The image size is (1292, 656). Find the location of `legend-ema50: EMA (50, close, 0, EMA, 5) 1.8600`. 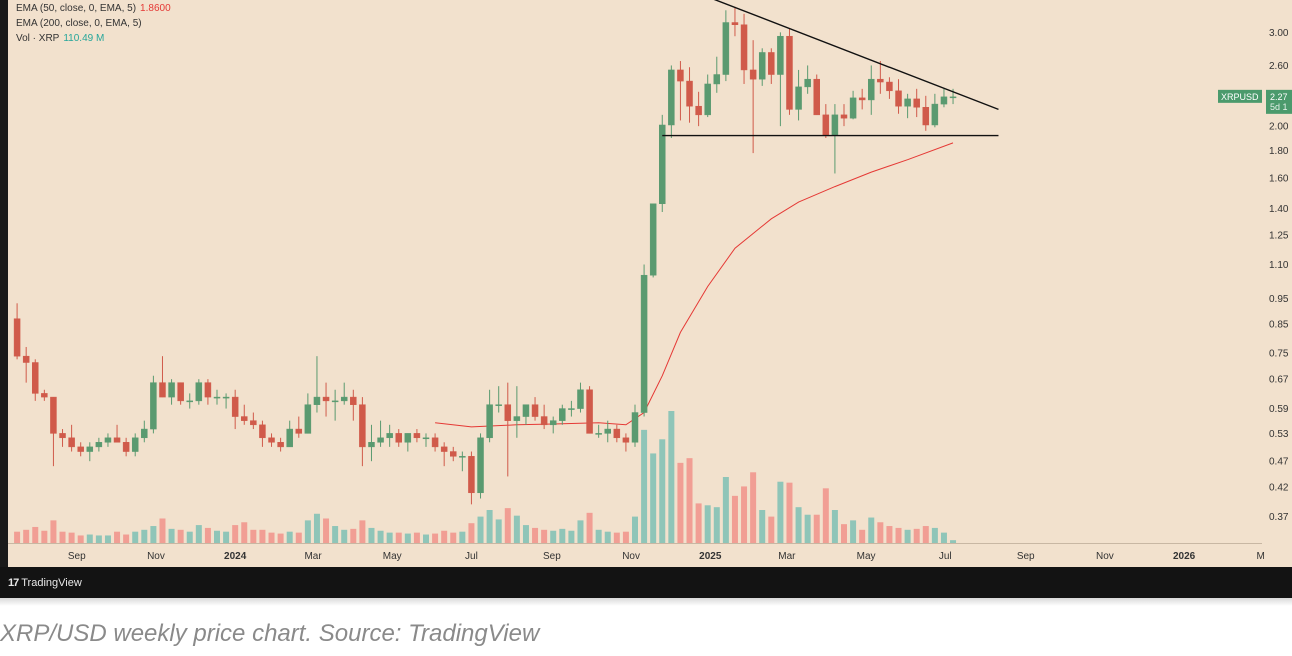

legend-ema50: EMA (50, close, 0, EMA, 5) 1.8600 is located at coordinates (93, 8).